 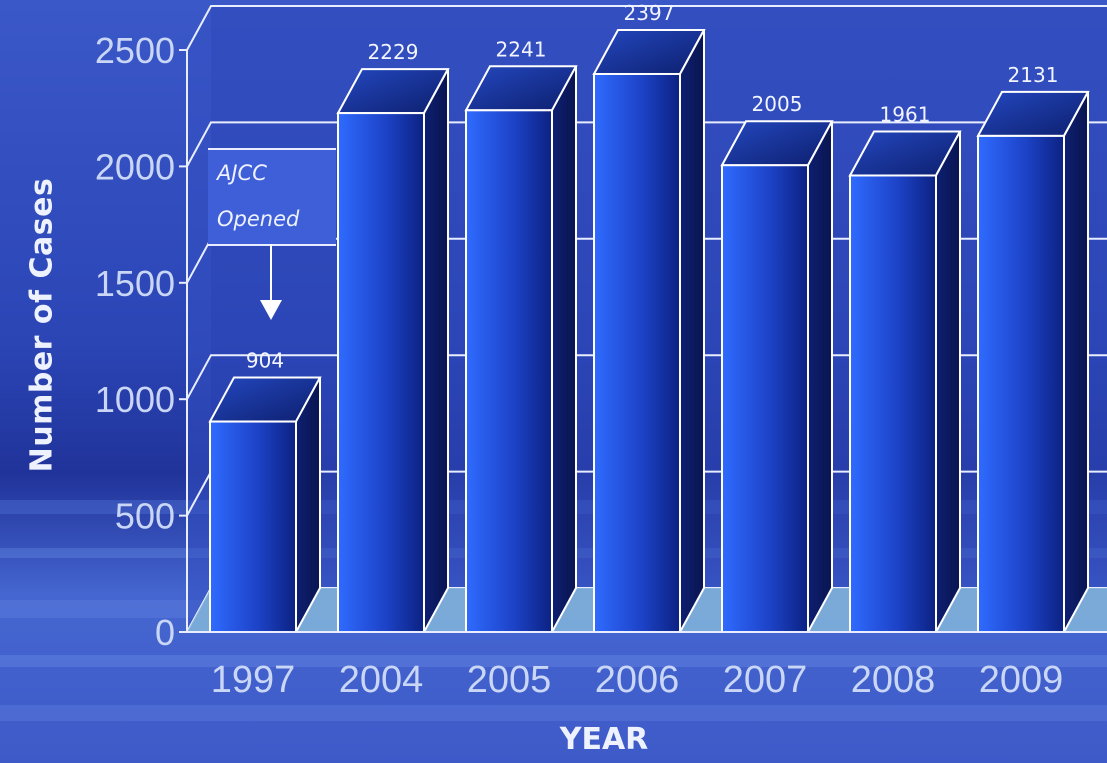 What do you see at coordinates (893, 680) in the screenshot?
I see `x-tick-label: 2008` at bounding box center [893, 680].